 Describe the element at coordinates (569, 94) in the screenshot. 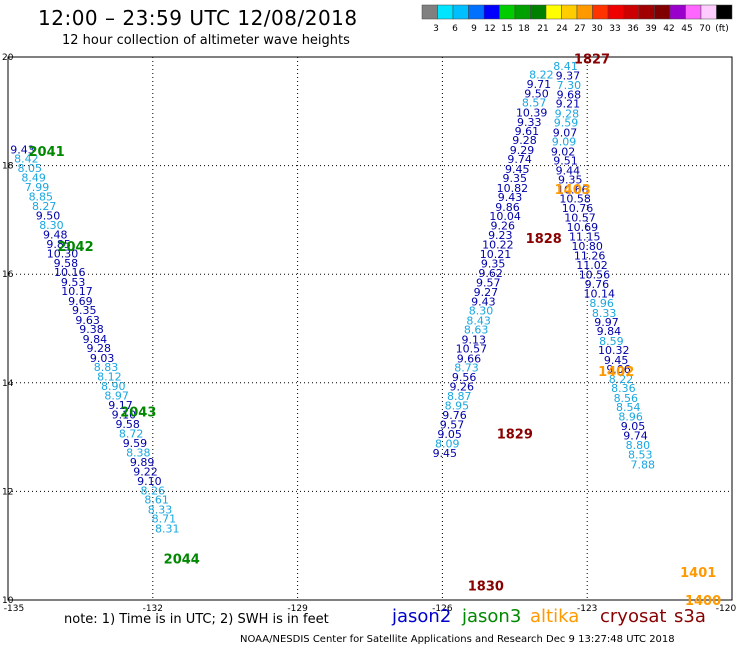

I see `wave-height-label: 9.68` at that location.